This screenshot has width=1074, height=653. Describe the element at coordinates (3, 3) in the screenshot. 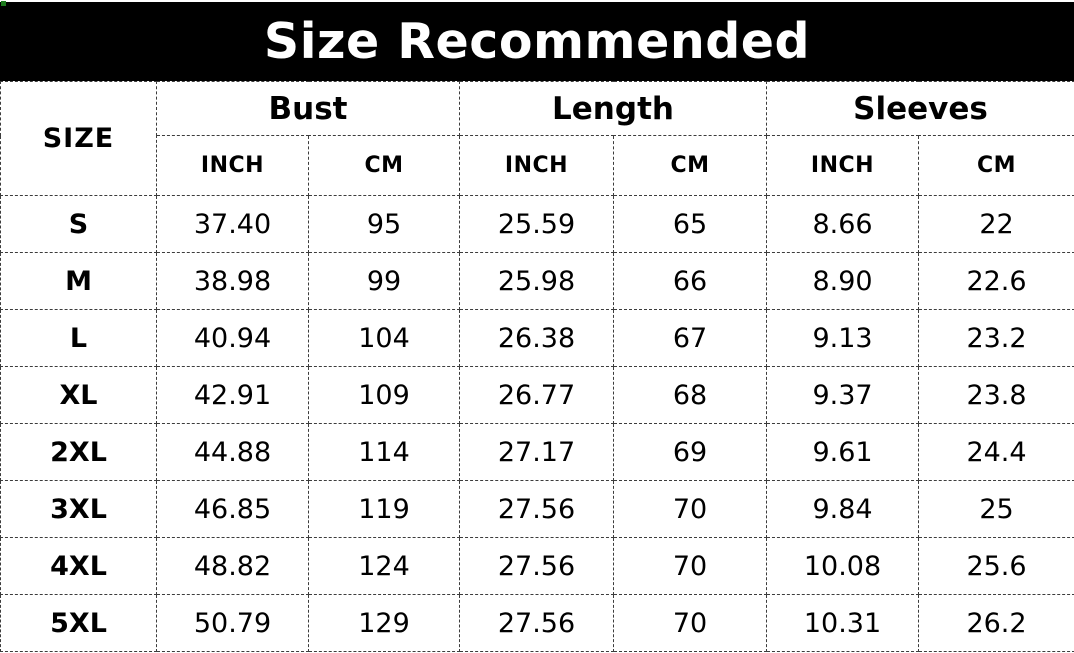

I see `corner-artifact` at that location.